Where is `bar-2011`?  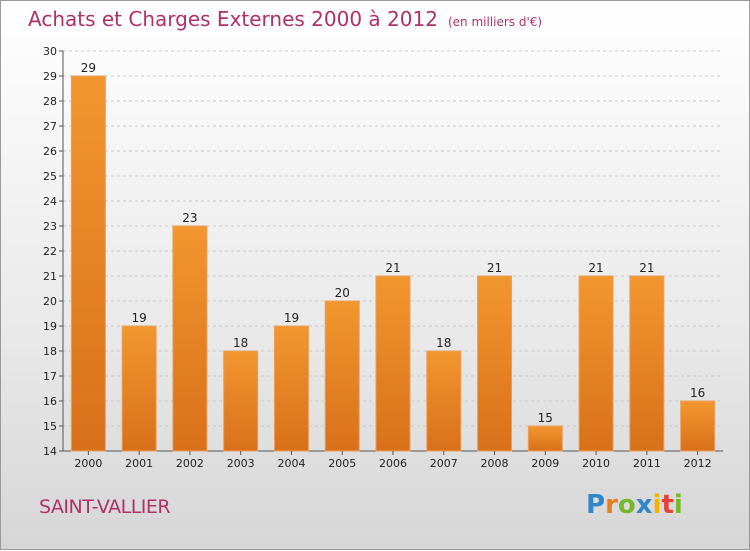
bar-2011 is located at coordinates (647, 363).